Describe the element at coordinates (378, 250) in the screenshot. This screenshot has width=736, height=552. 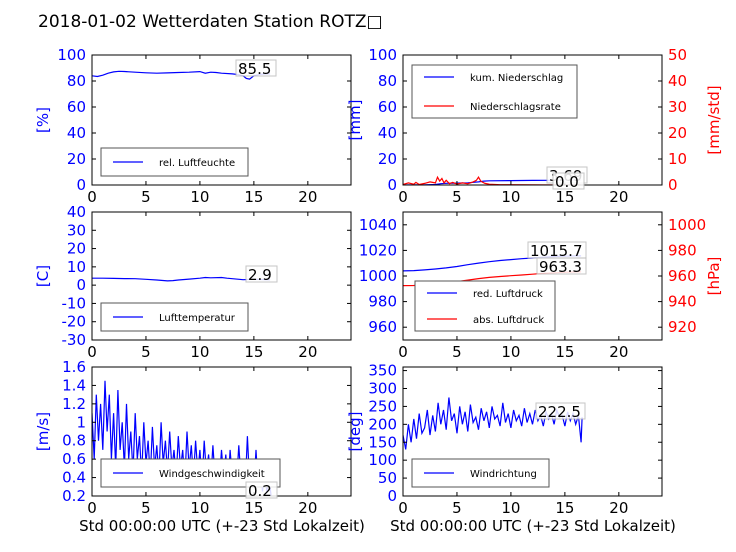
I see `y-tick-label: 1020` at that location.